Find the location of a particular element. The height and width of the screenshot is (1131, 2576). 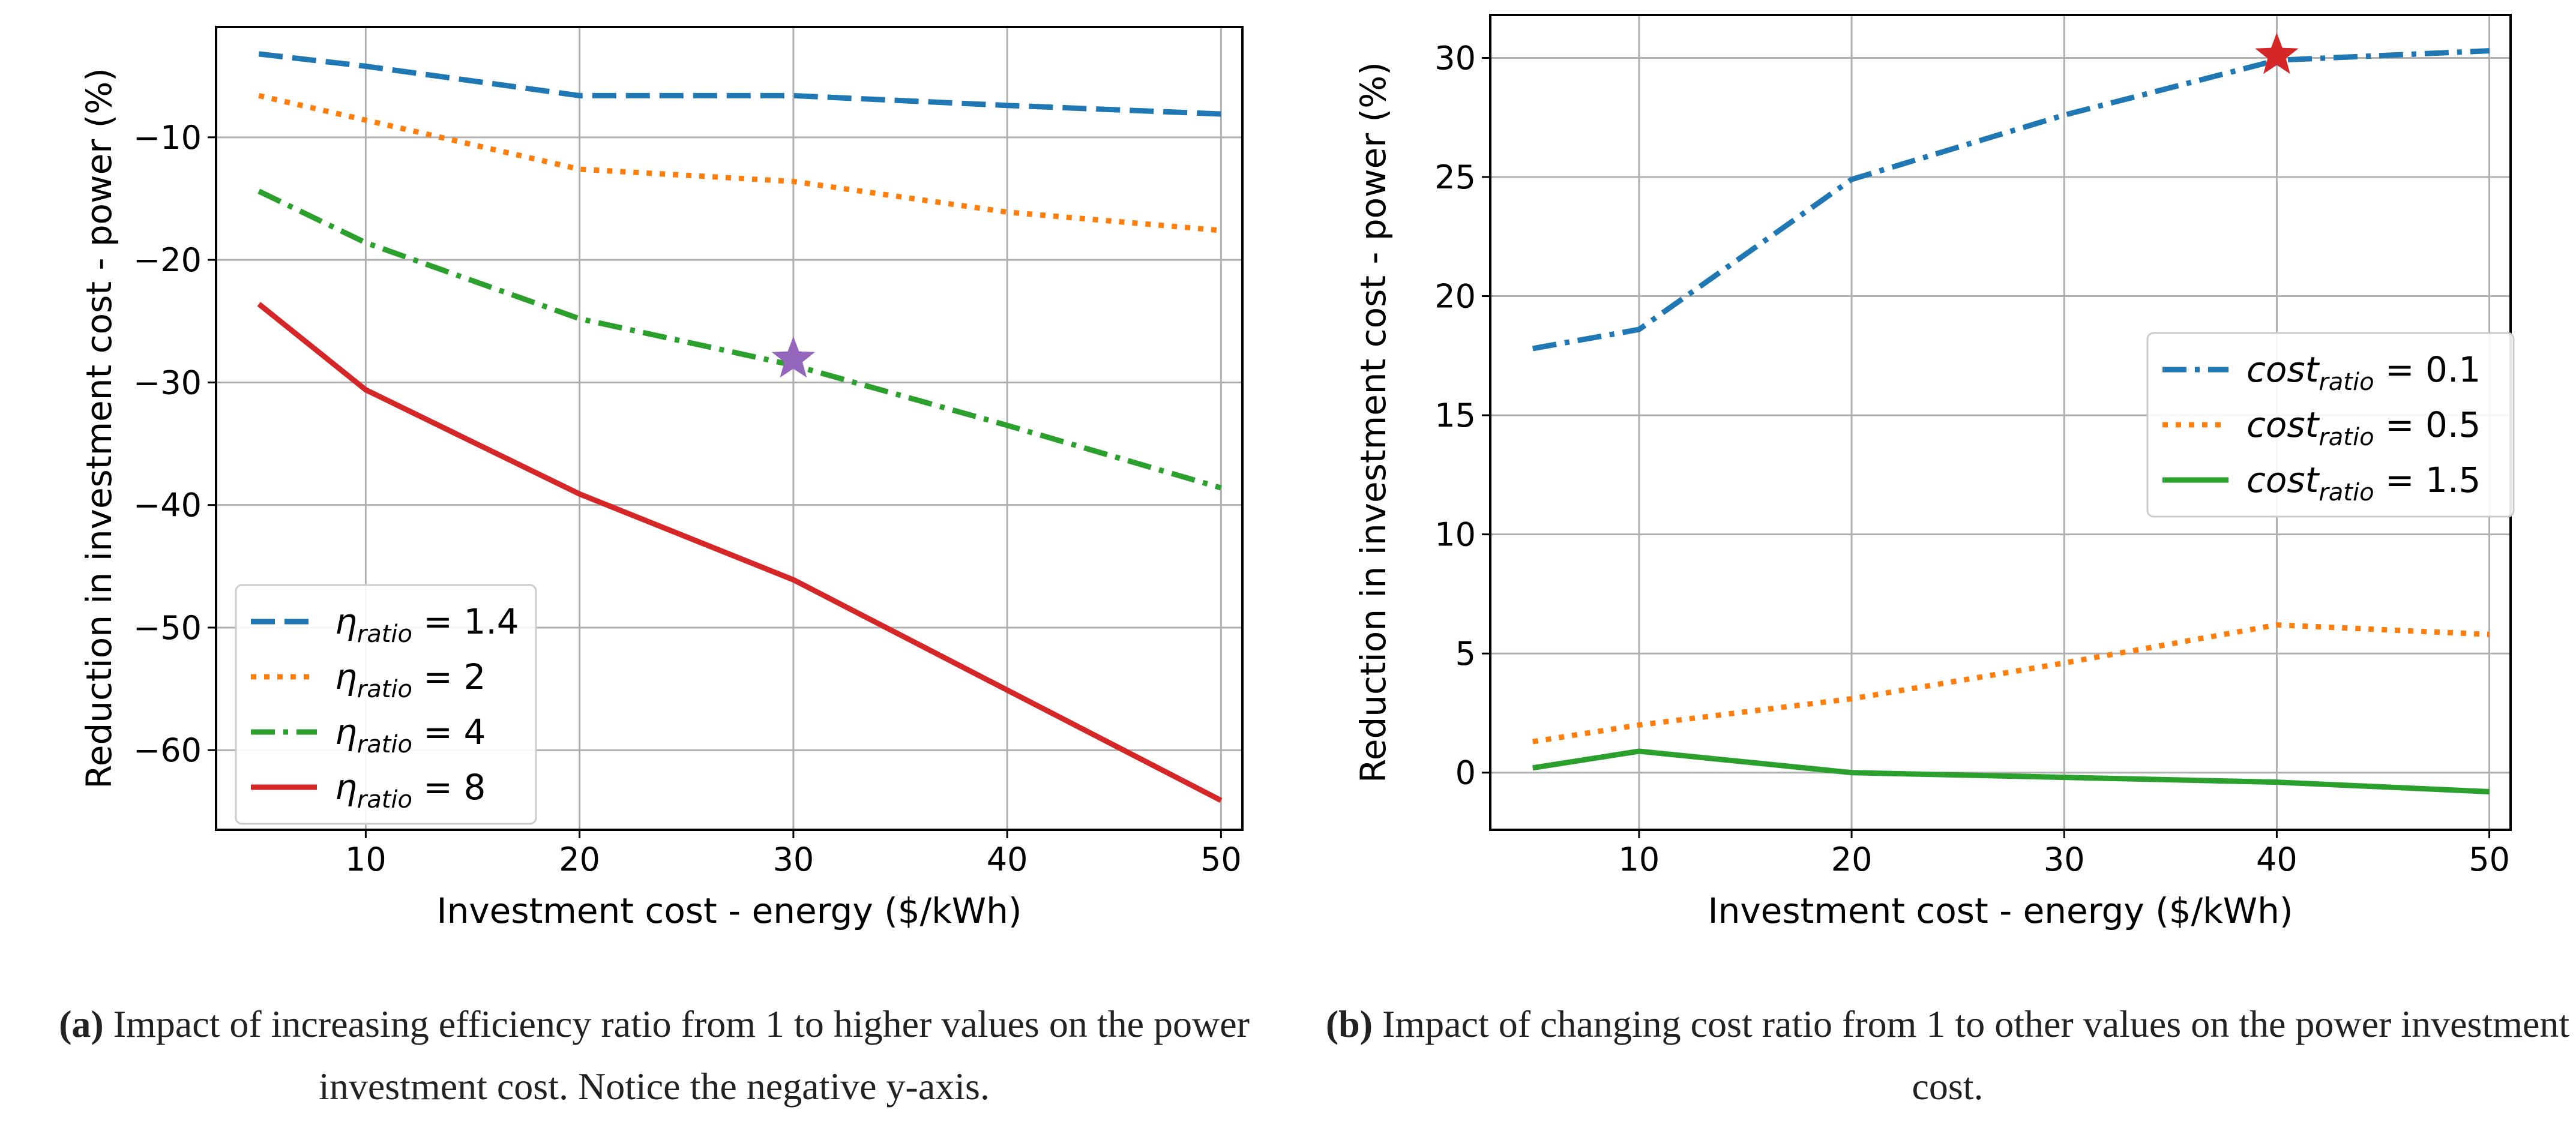

y-tick-label: 5 is located at coordinates (1465, 654).